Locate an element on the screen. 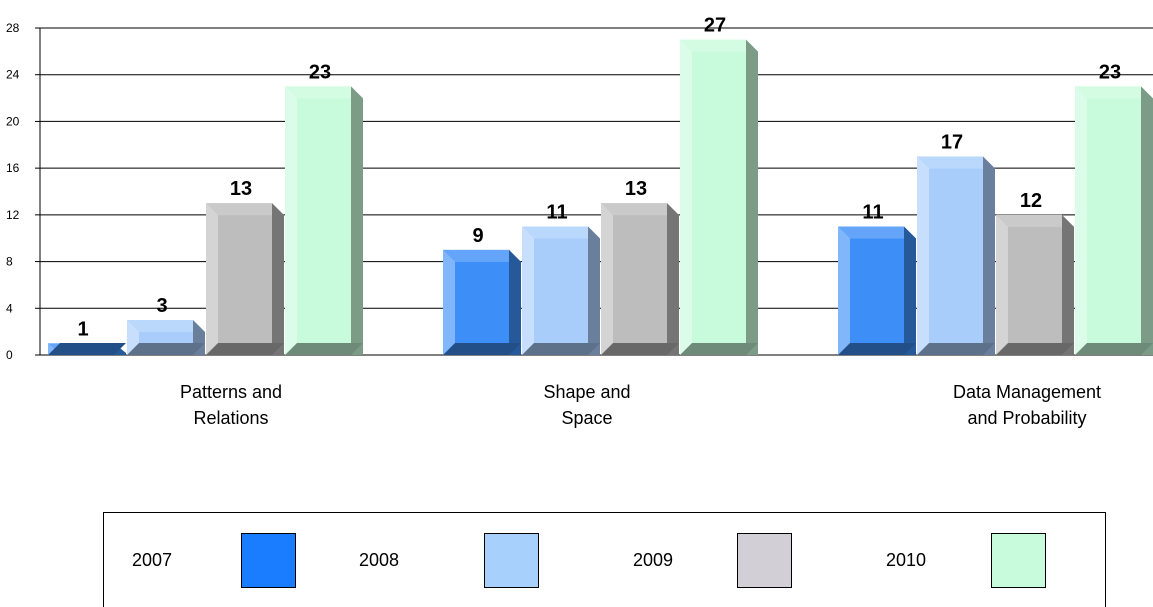  legend-label-2008: 2008 is located at coordinates (379, 560).